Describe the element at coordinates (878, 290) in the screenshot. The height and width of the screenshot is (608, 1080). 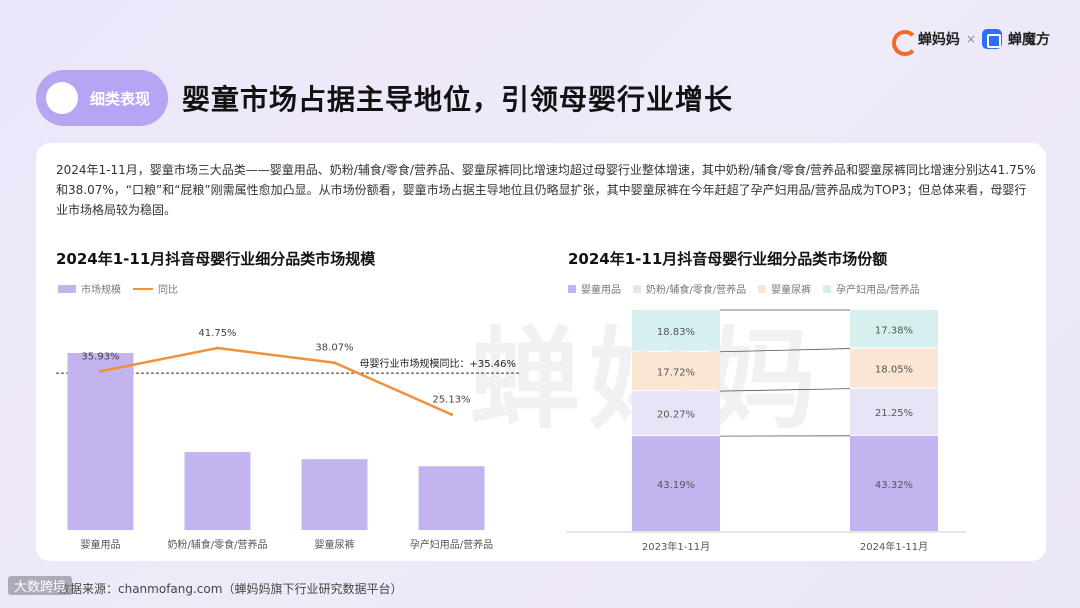
I see `legend-label: 孕产妇用品/营养品` at that location.